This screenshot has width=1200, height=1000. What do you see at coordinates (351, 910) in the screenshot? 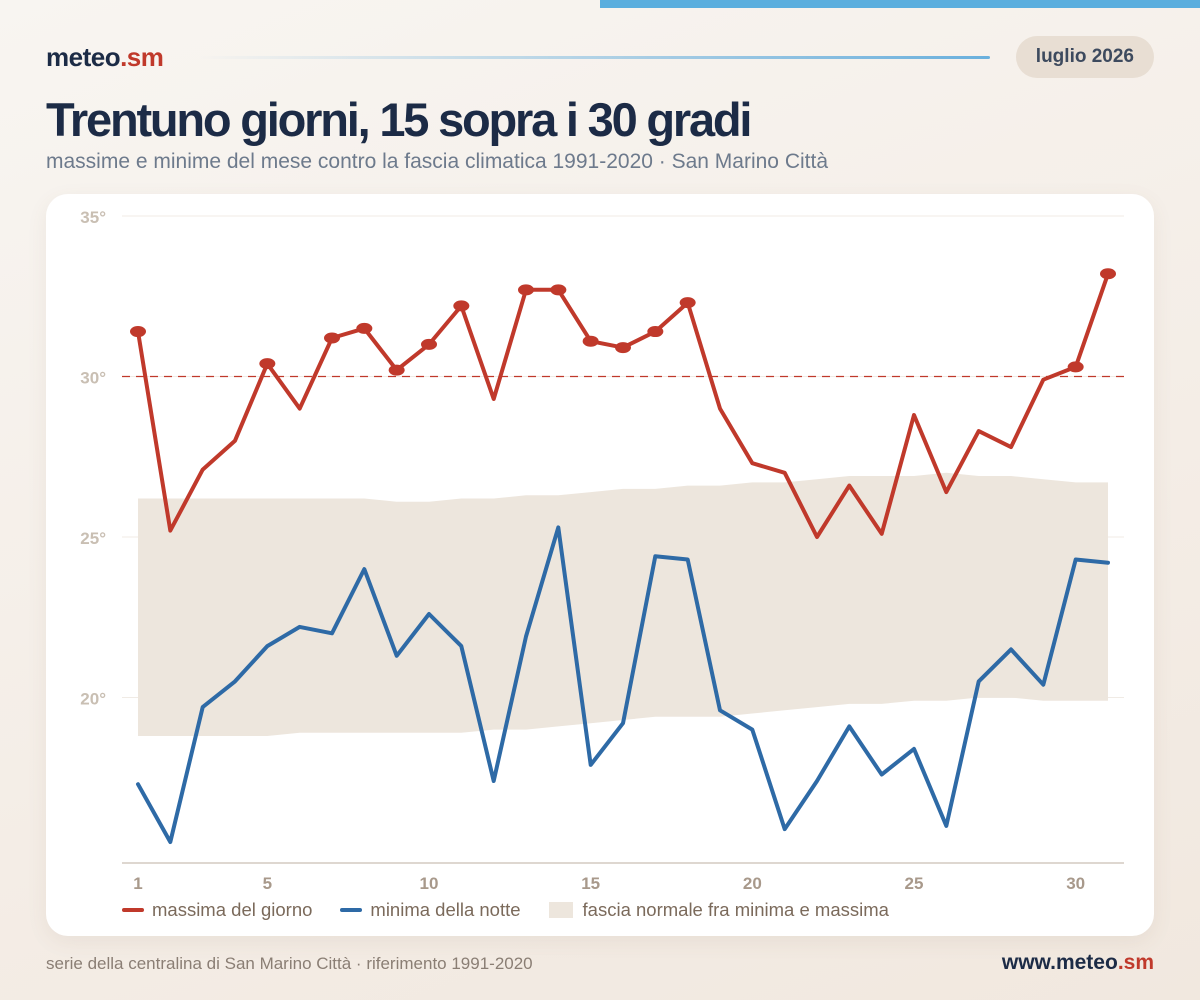
I see `legend-swatch-min` at bounding box center [351, 910].